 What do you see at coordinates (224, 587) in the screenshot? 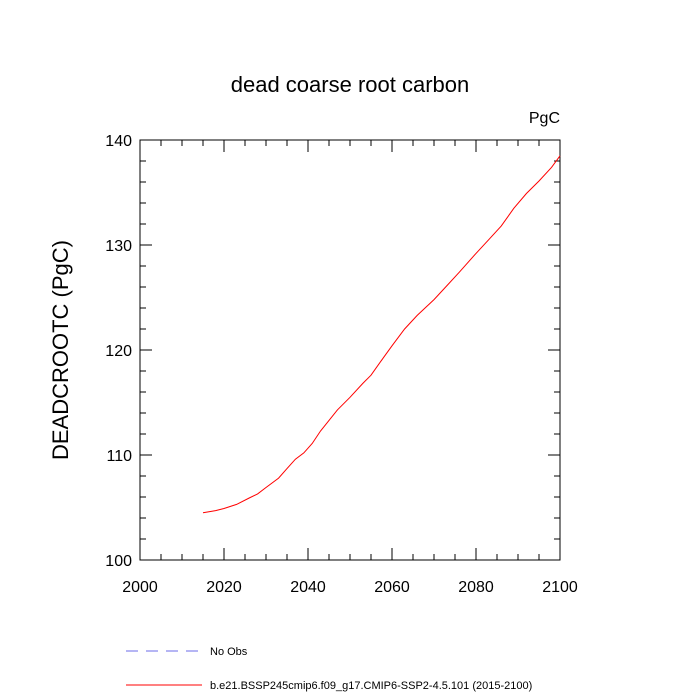
I see `x-tick-label: 2020` at bounding box center [224, 587].